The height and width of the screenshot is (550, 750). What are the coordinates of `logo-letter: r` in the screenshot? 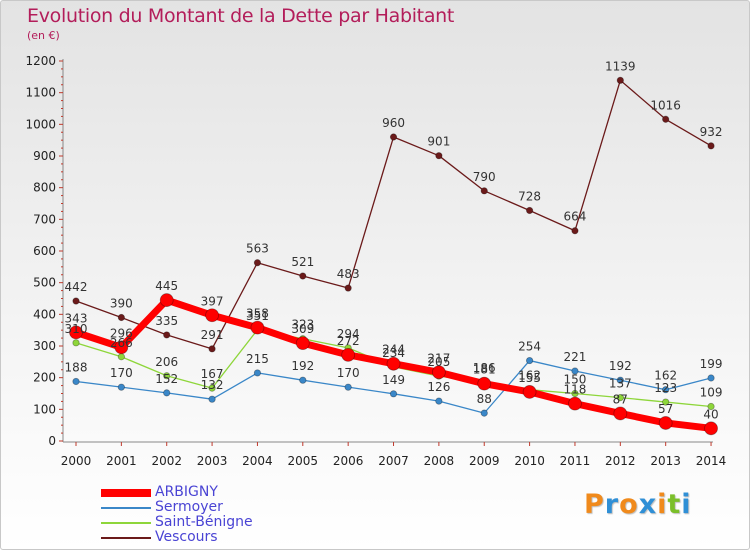 It's located at (612, 504).